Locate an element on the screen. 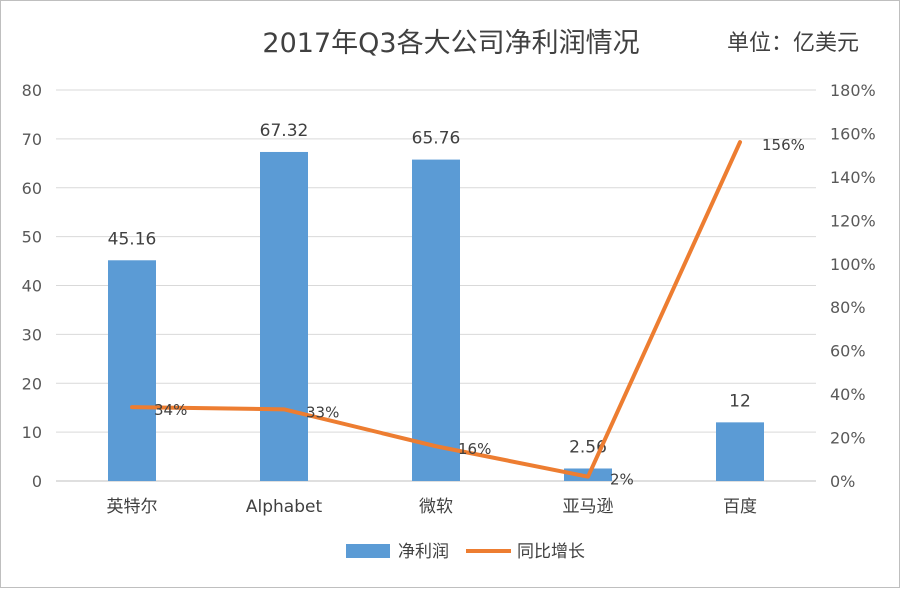 This screenshot has width=900, height=589. y-right-tick-label: 140% is located at coordinates (853, 177).